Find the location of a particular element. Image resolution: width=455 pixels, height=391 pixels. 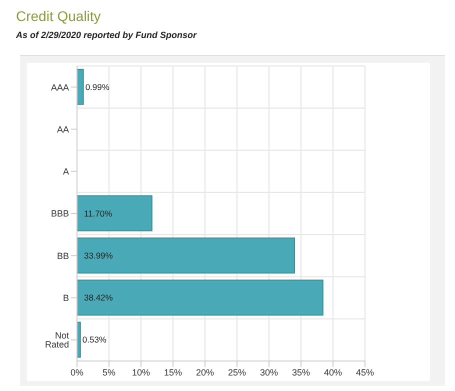

data-label: 38.42% is located at coordinates (99, 297).